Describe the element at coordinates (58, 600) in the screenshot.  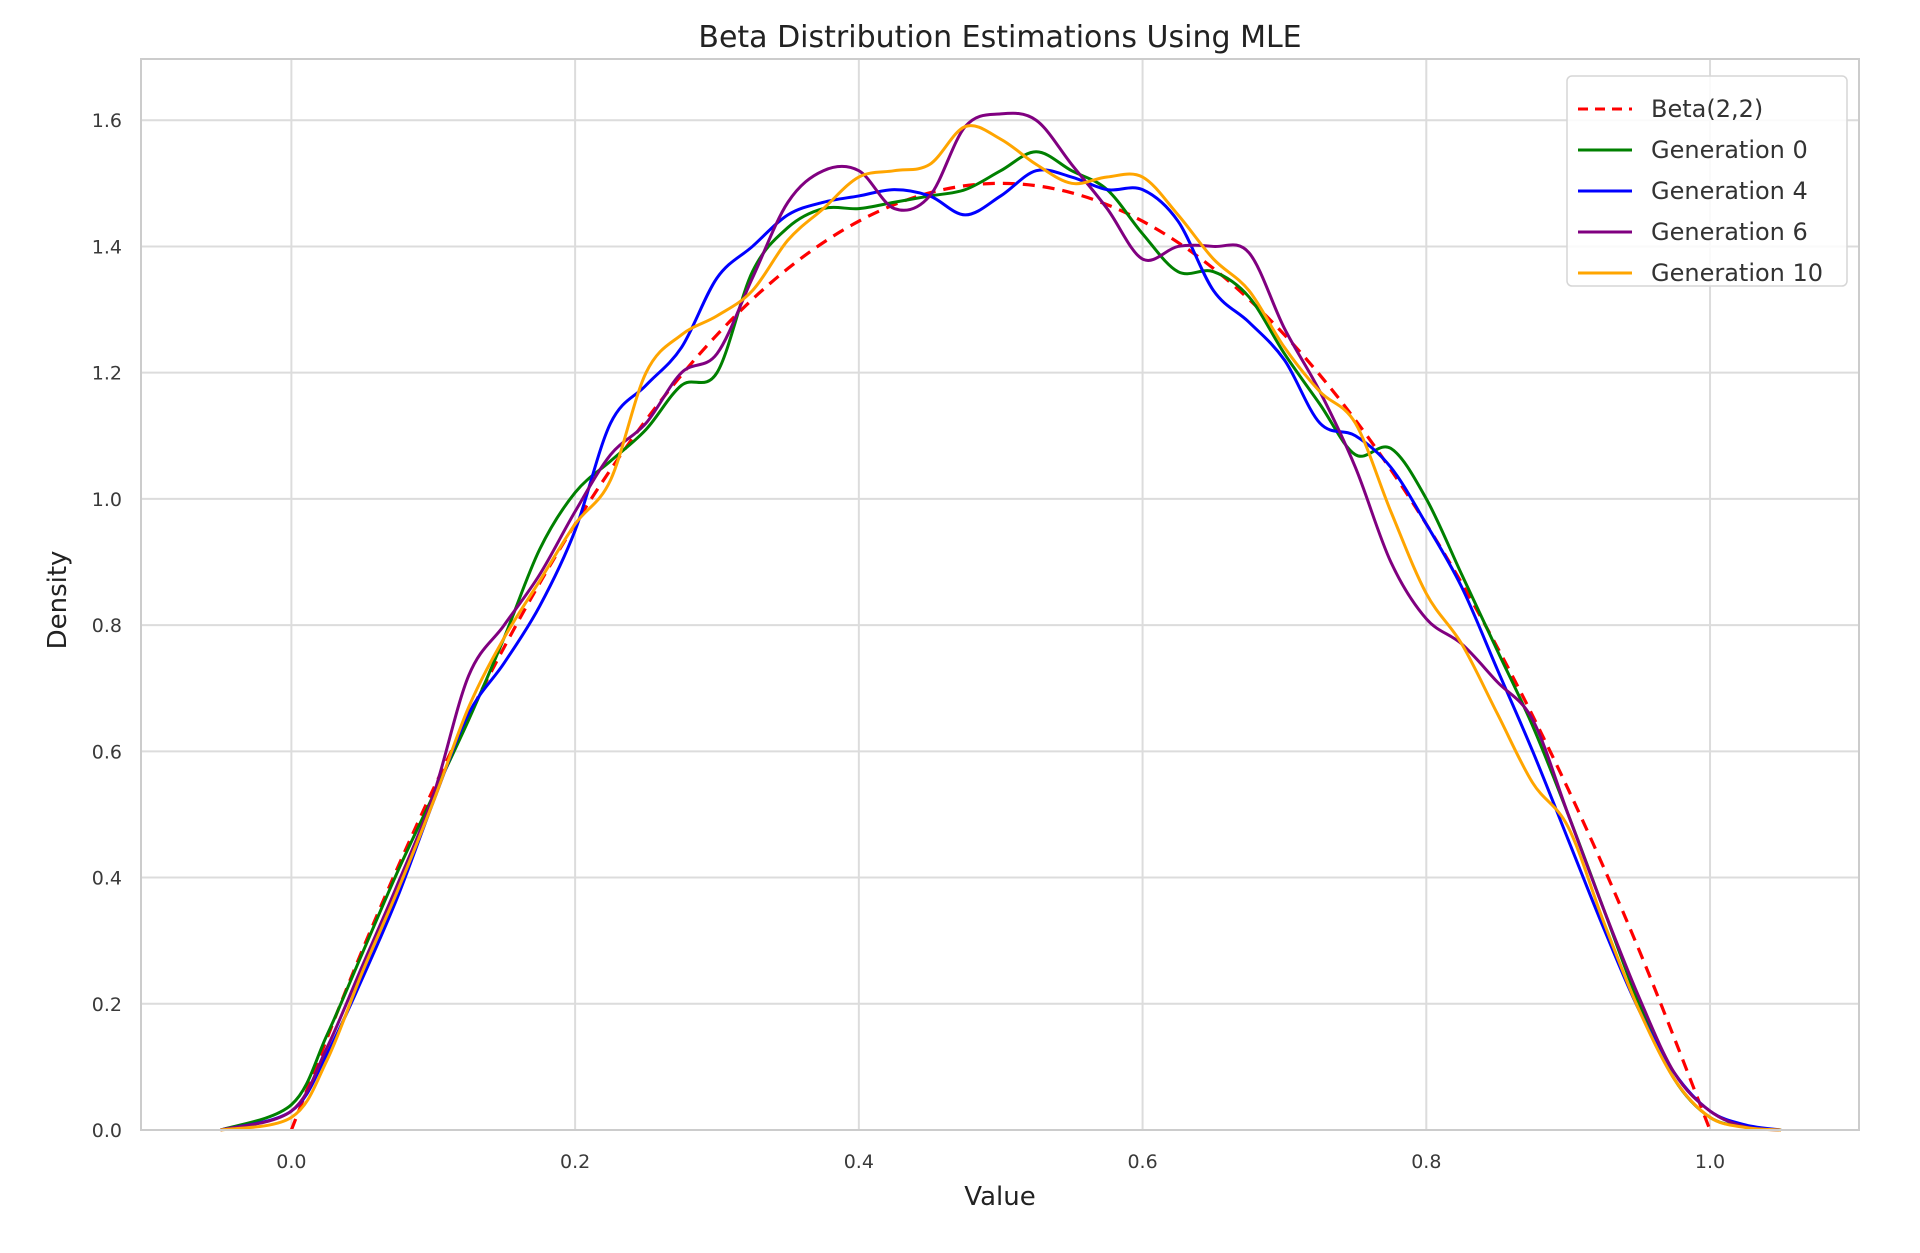
I see `y-axis-label: Density` at that location.